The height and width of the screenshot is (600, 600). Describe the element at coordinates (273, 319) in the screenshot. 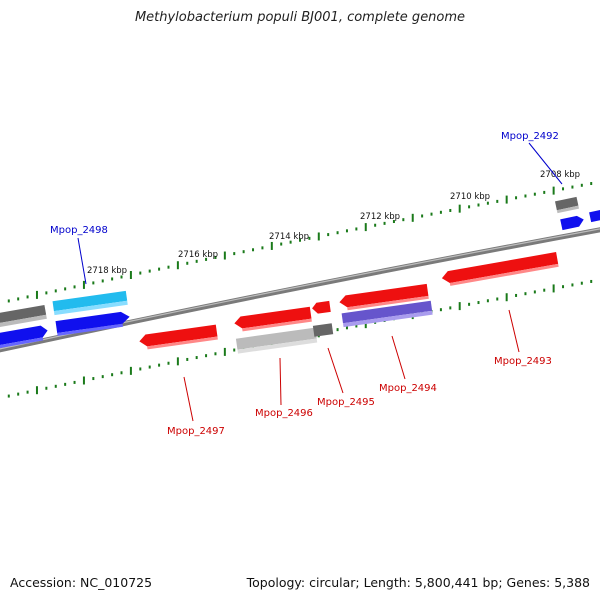

I see `gene-feature-red-2496b` at that location.